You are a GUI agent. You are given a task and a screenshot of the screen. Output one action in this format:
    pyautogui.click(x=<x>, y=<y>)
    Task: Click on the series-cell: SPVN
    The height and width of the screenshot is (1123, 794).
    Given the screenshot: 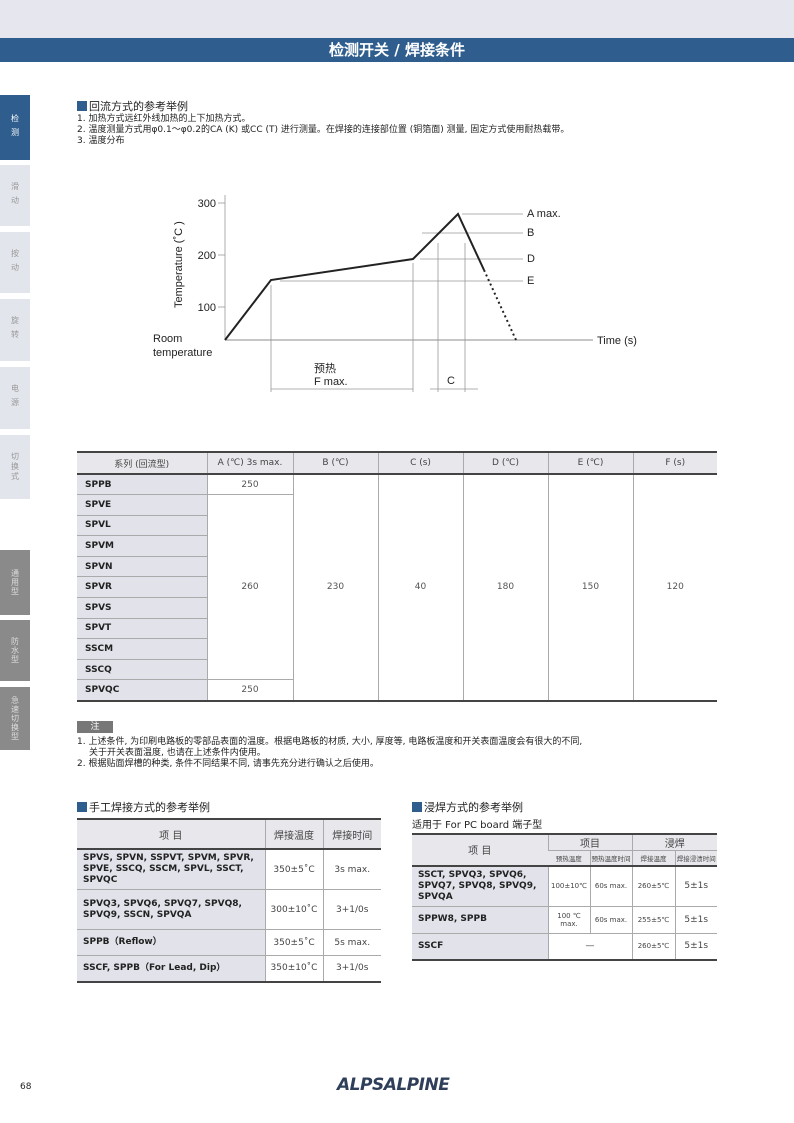 What is the action you would take?
    pyautogui.click(x=142, y=567)
    